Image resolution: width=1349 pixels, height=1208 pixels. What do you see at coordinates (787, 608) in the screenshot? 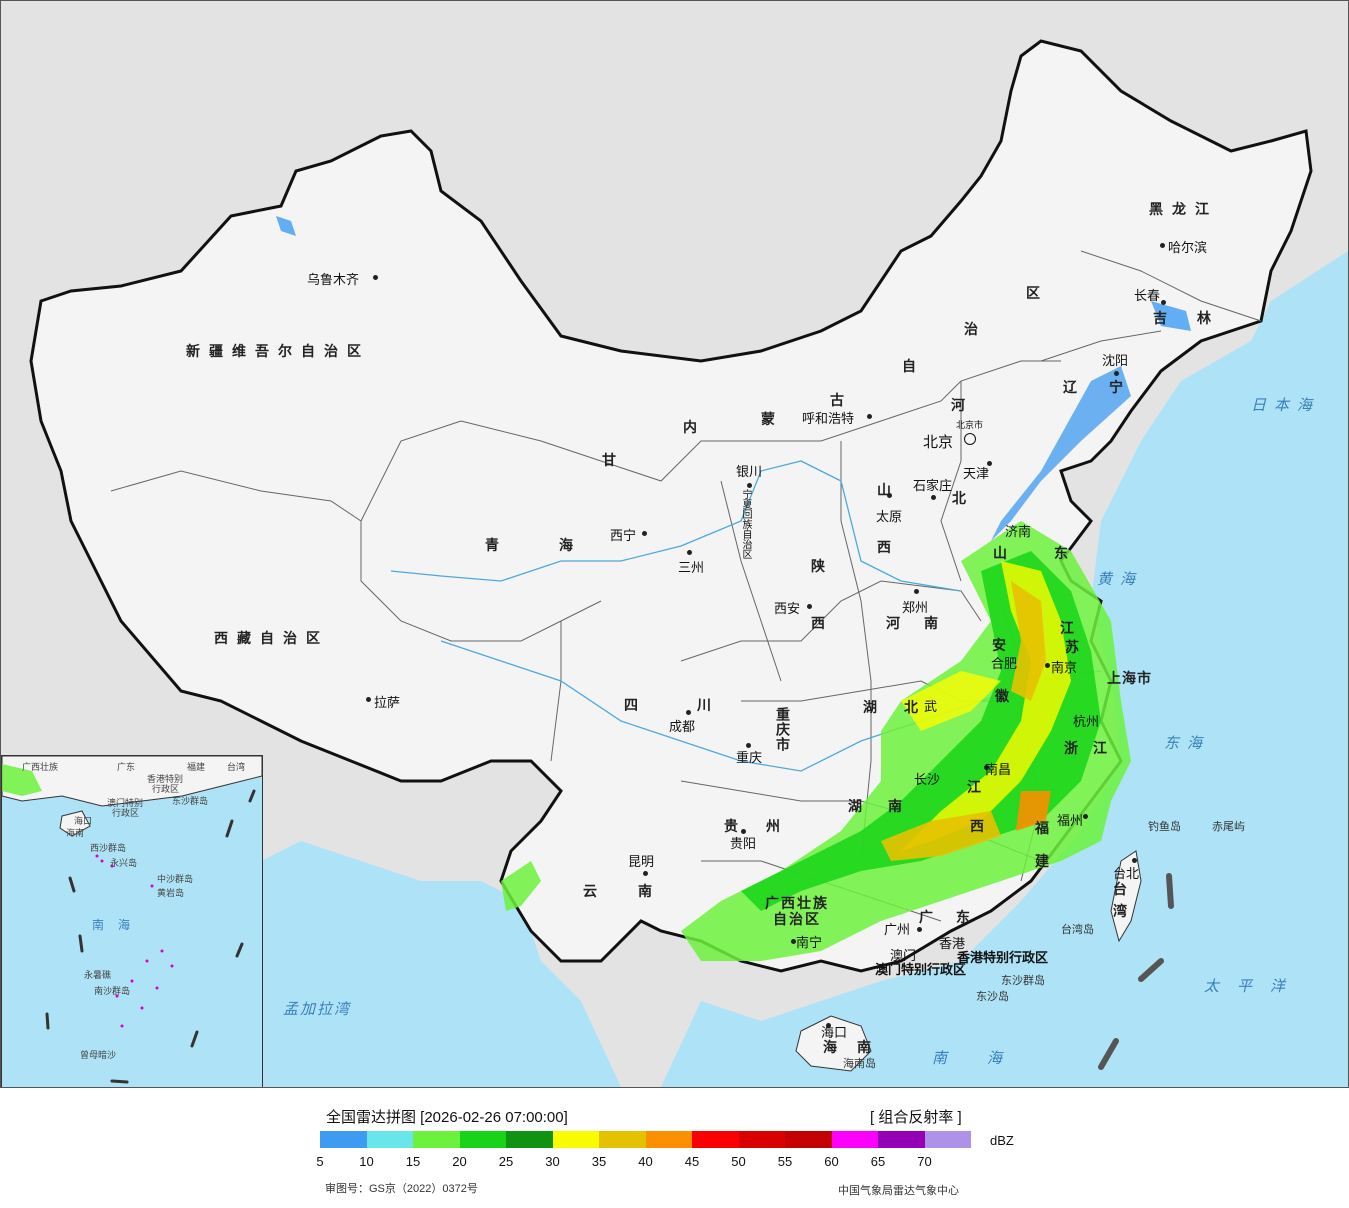
I see `city-xian: 西安` at bounding box center [787, 608].